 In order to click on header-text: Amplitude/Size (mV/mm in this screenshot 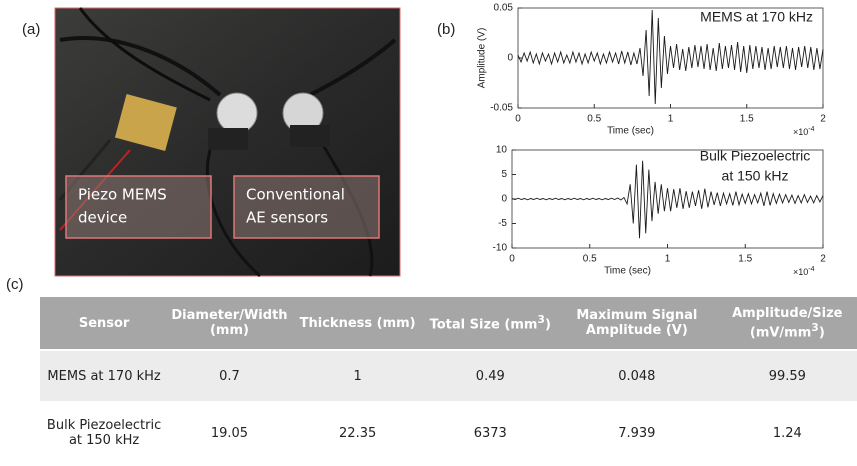, I will do `click(787, 323)`.